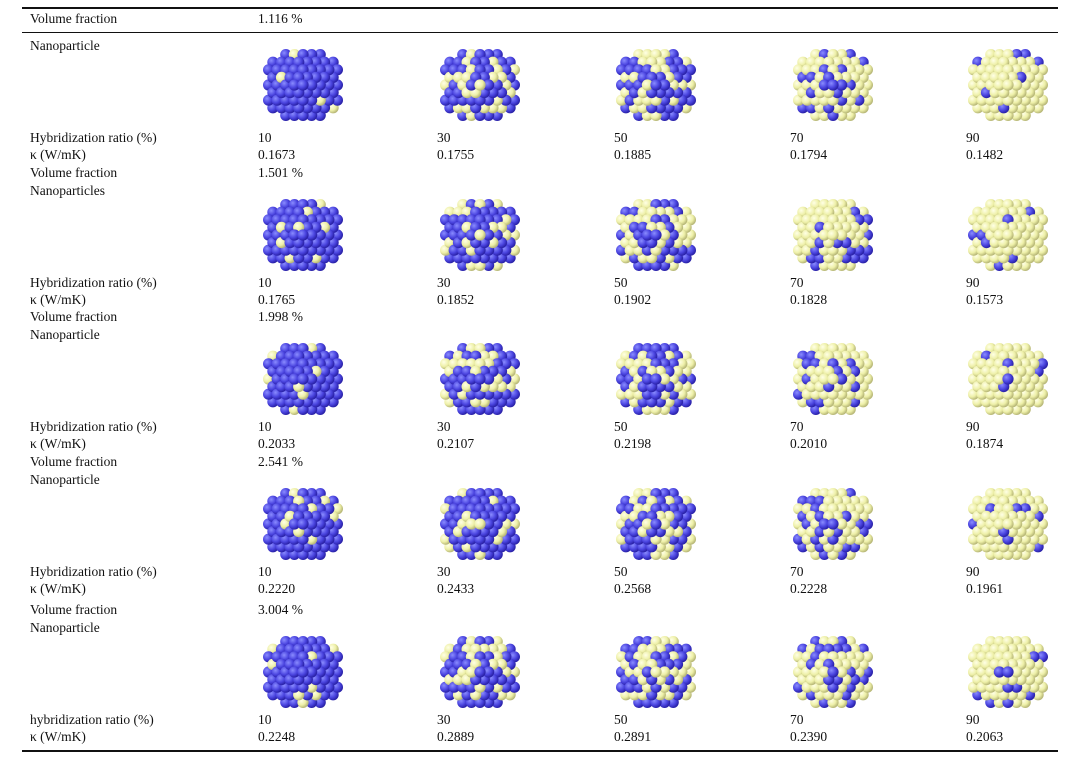  I want to click on kappa-value: 0.2390, so click(809, 736).